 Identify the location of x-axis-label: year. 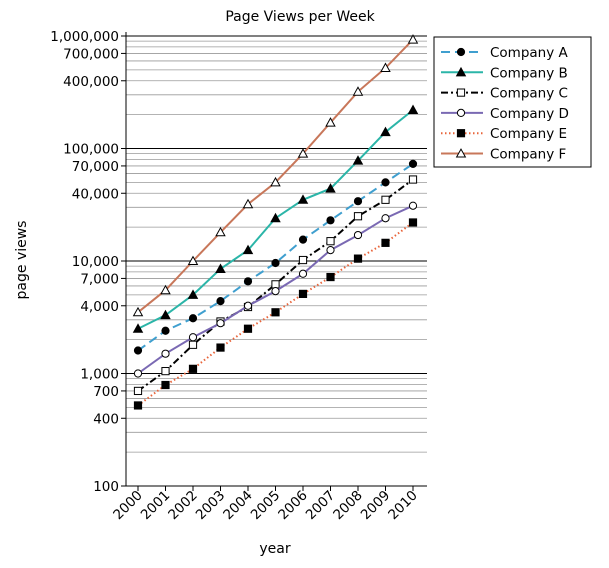
(274, 549).